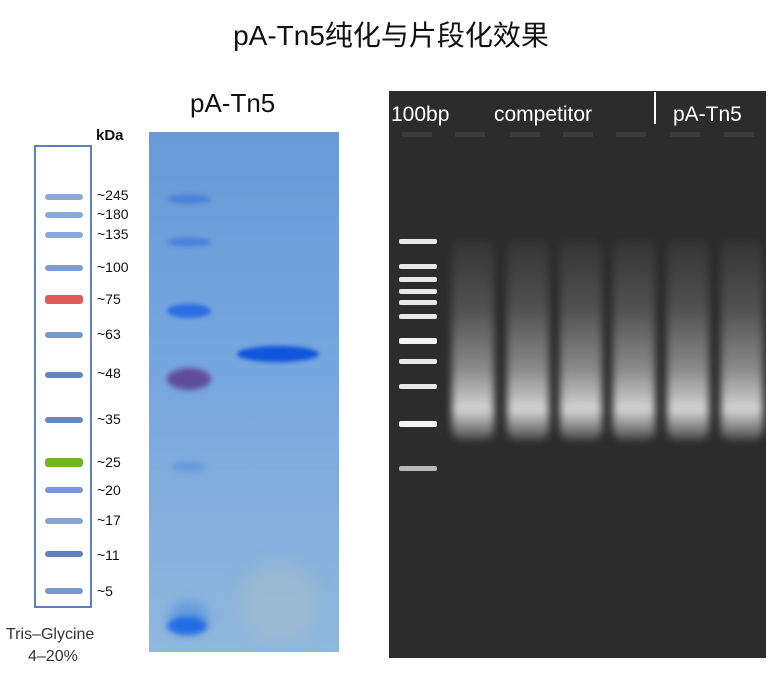 Image resolution: width=782 pixels, height=684 pixels. Describe the element at coordinates (50, 634) in the screenshot. I see `gel-caption-line1: Tris–Glycine` at that location.